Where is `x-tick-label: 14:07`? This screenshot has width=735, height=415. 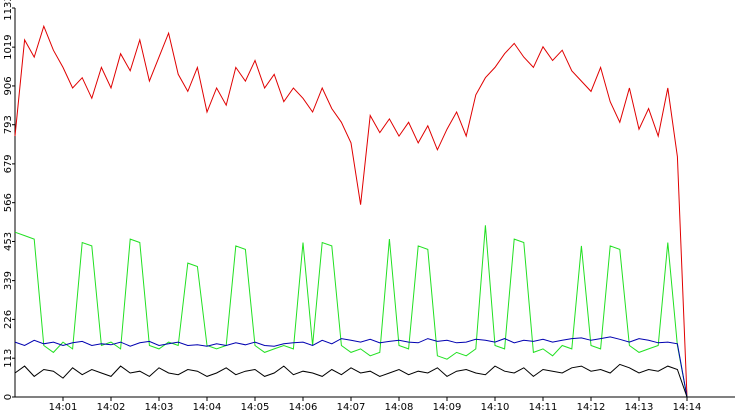 x-tick-label: 14:07 is located at coordinates (351, 407).